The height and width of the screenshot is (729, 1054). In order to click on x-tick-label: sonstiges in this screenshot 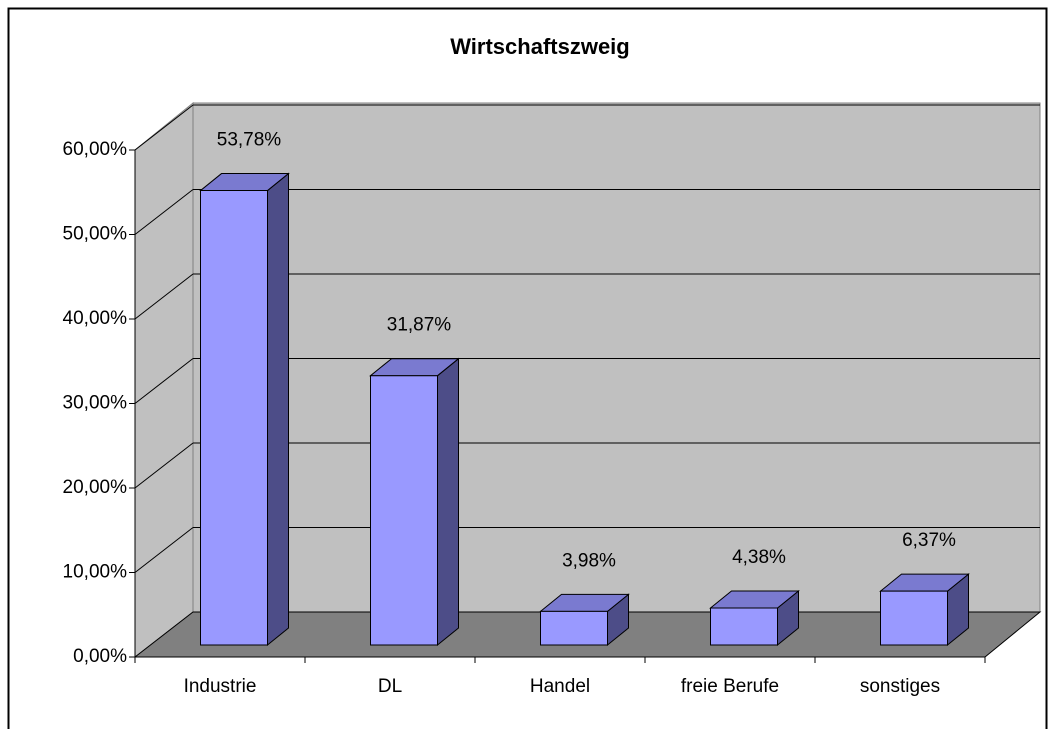, I will do `click(900, 686)`.